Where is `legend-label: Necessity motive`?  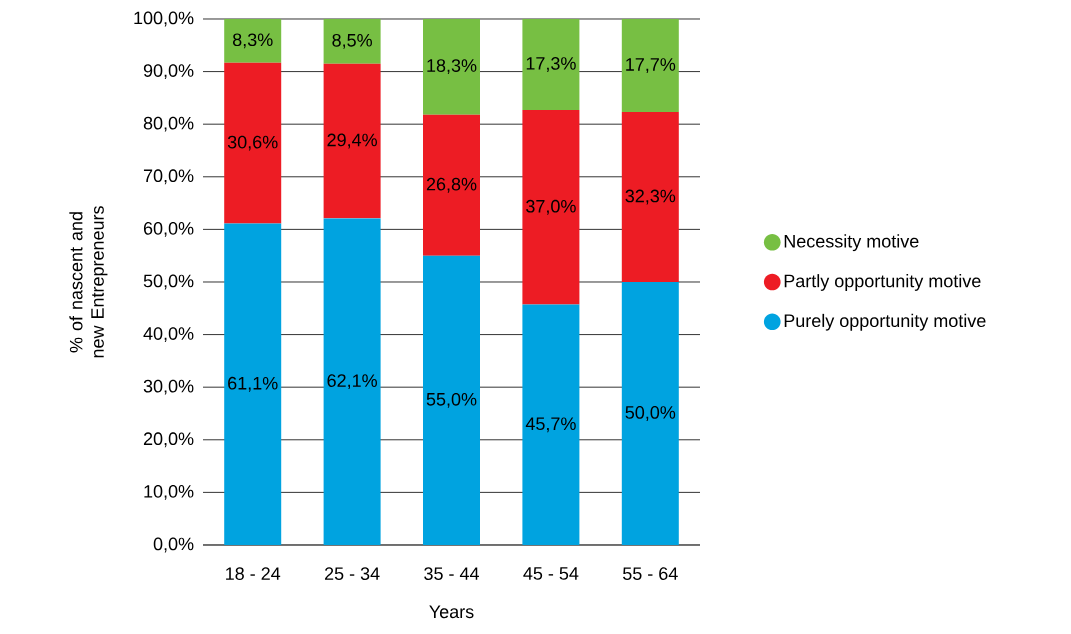 legend-label: Necessity motive is located at coordinates (851, 243).